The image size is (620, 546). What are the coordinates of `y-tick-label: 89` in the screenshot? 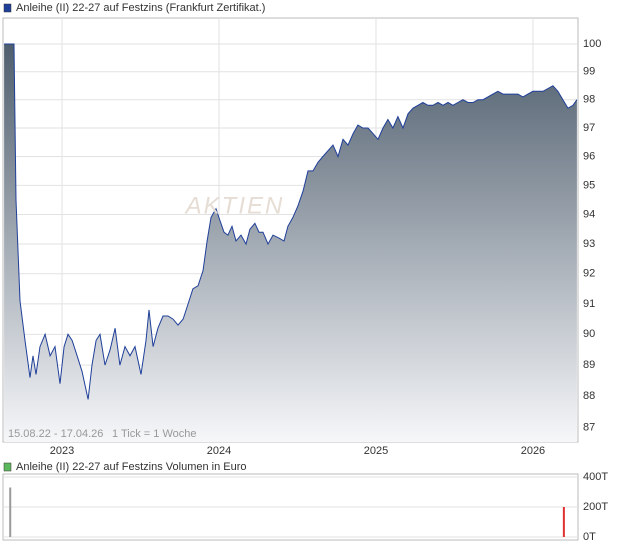 It's located at (589, 365).